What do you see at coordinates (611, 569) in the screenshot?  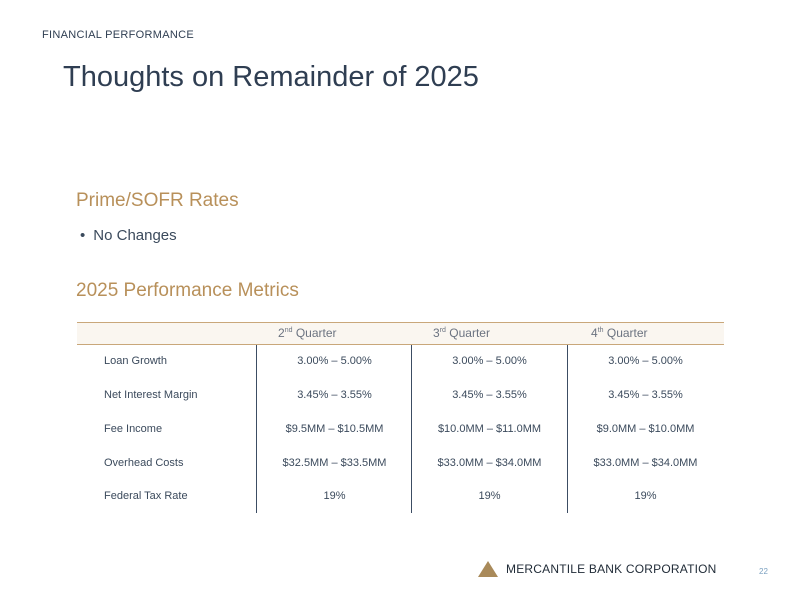 I see `company-name: MERCANTILE BANK CORPORATION` at bounding box center [611, 569].